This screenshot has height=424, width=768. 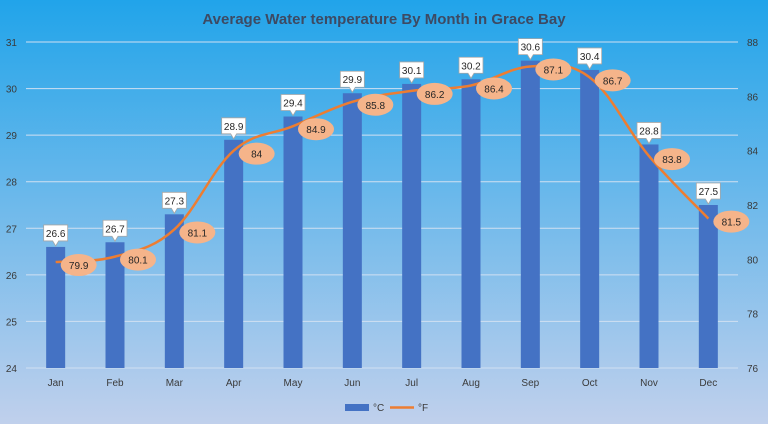 What do you see at coordinates (12, 276) in the screenshot?
I see `y-left-tick-label: 26` at bounding box center [12, 276].